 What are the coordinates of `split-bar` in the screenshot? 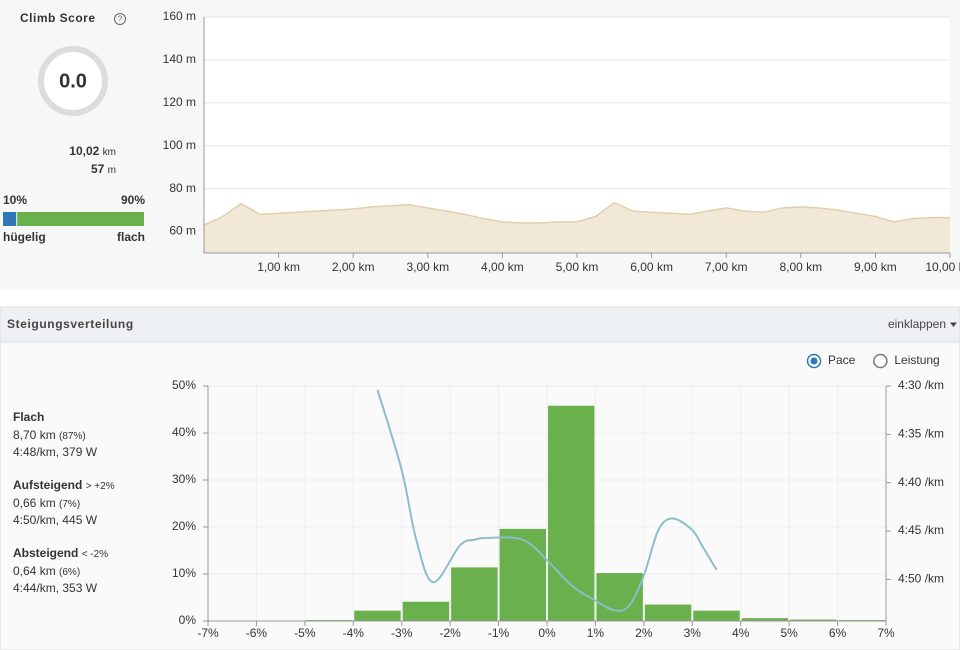 It's located at (74, 219).